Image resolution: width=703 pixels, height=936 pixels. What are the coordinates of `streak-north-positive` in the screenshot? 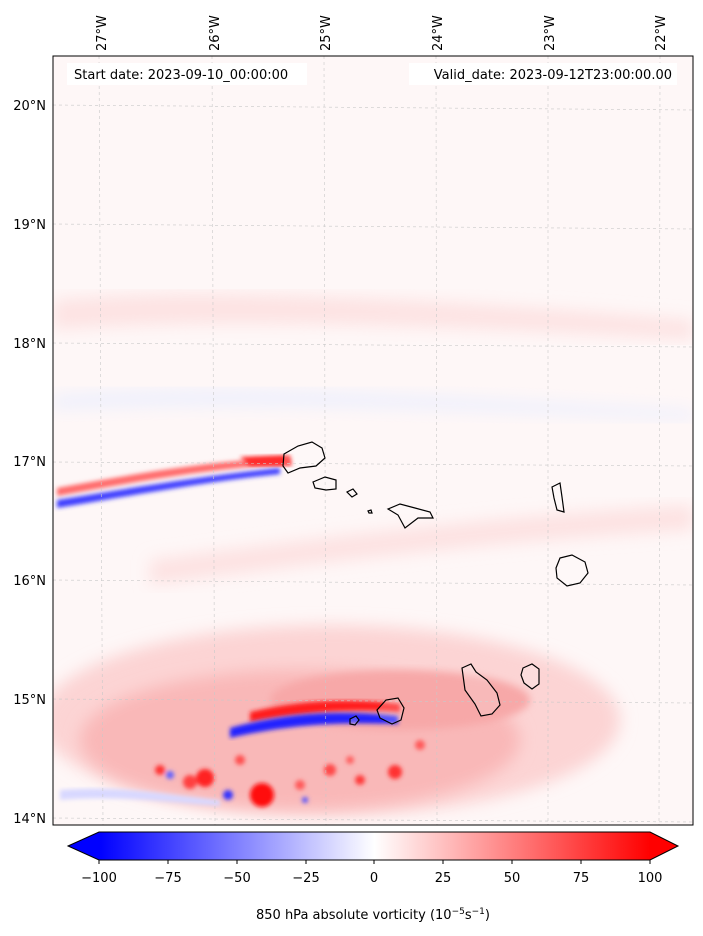 It's located at (173, 477).